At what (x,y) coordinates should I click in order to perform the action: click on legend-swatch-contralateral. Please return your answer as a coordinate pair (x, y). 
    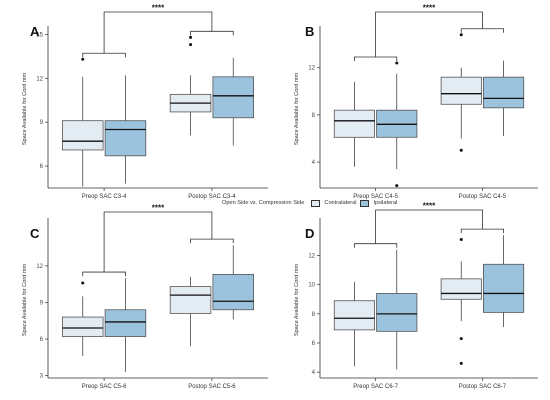
    Looking at the image, I should click on (316, 203).